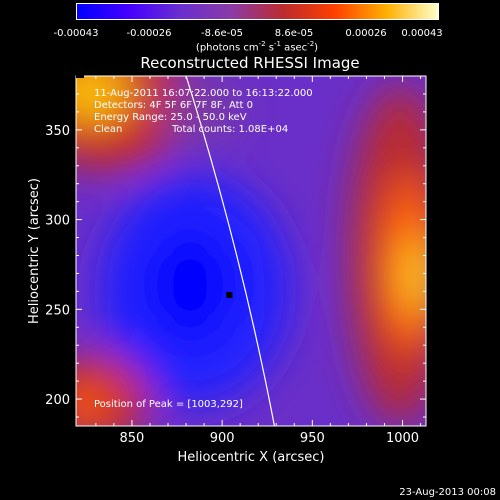 This screenshot has width=500, height=500. What do you see at coordinates (229, 294) in the screenshot?
I see `center-marker` at bounding box center [229, 294].